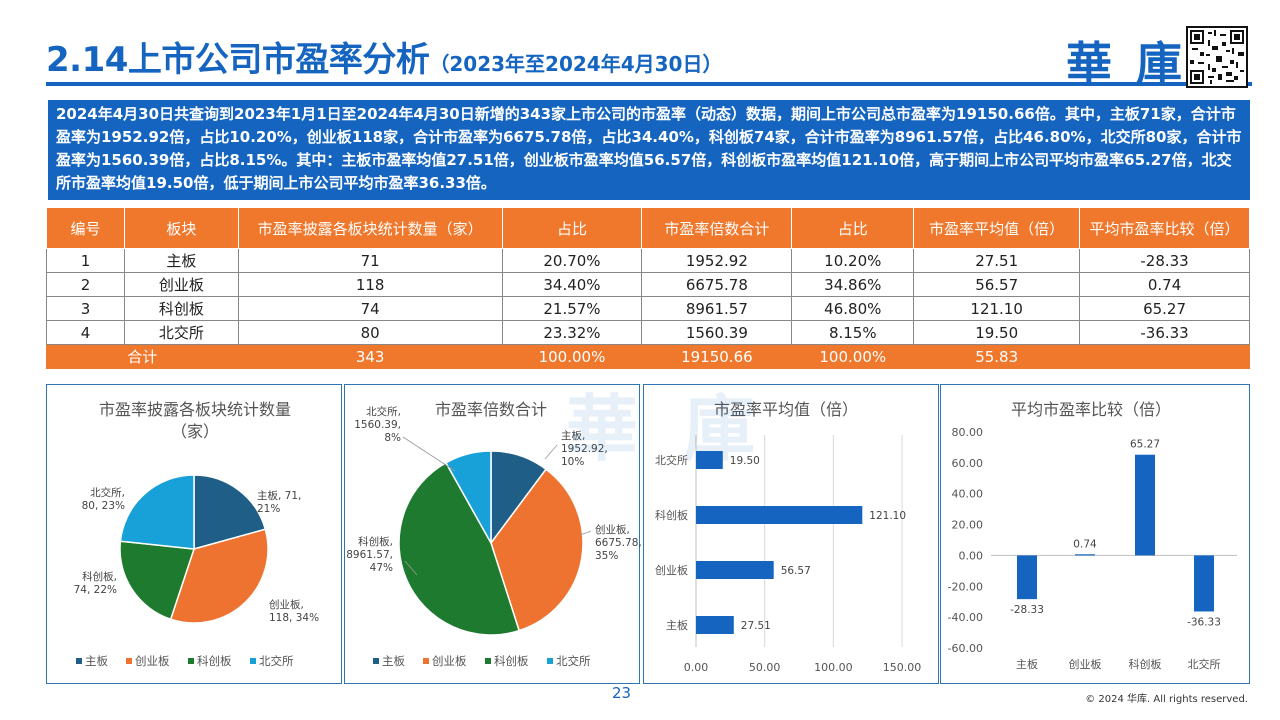  What do you see at coordinates (1217, 57) in the screenshot?
I see `qr-code-icon` at bounding box center [1217, 57].